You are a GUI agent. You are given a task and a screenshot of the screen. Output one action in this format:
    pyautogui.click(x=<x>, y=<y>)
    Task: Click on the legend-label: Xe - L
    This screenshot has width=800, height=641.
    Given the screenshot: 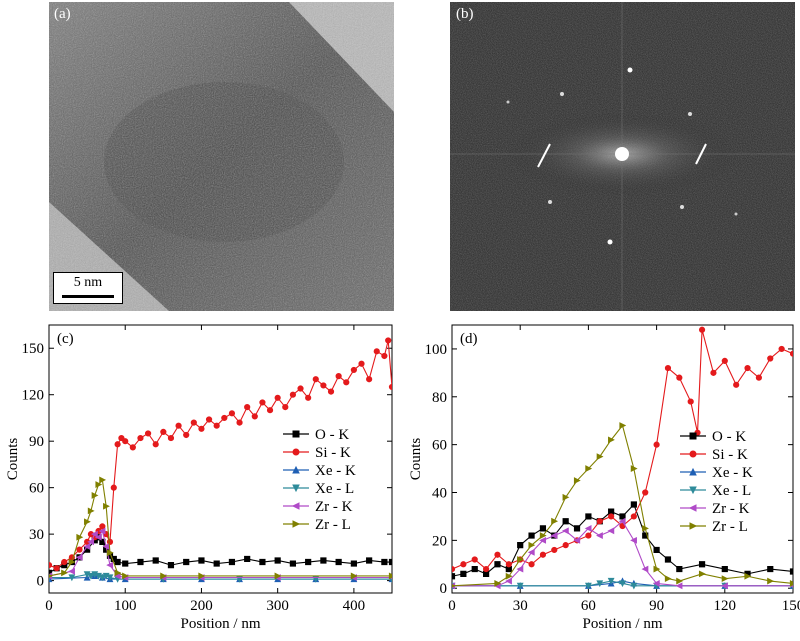 What is the action you would take?
    pyautogui.click(x=334, y=489)
    